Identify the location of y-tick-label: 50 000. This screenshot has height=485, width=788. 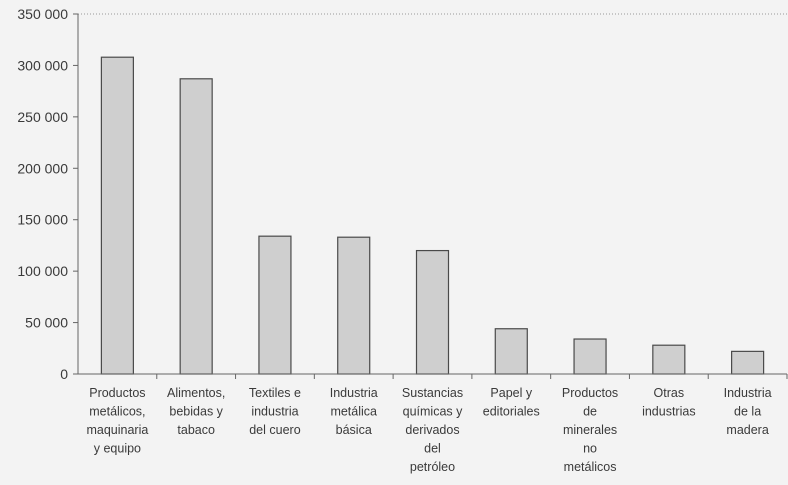
(46, 323).